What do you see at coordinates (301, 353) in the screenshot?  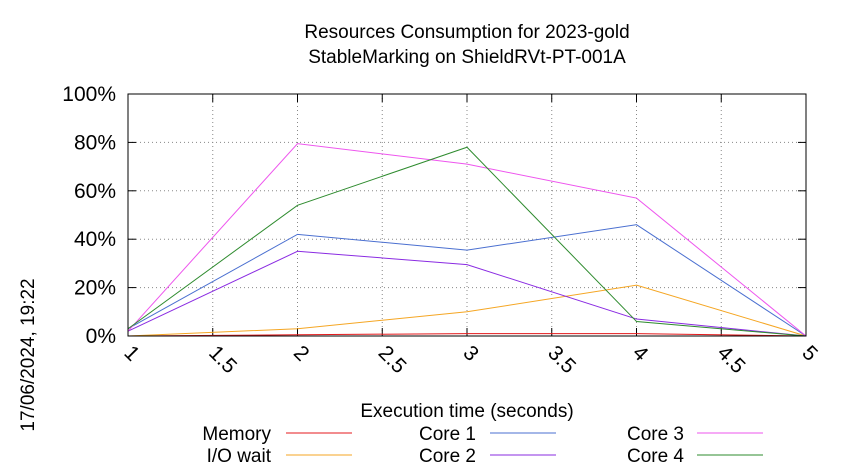 I see `x-tick-label: 2` at bounding box center [301, 353].